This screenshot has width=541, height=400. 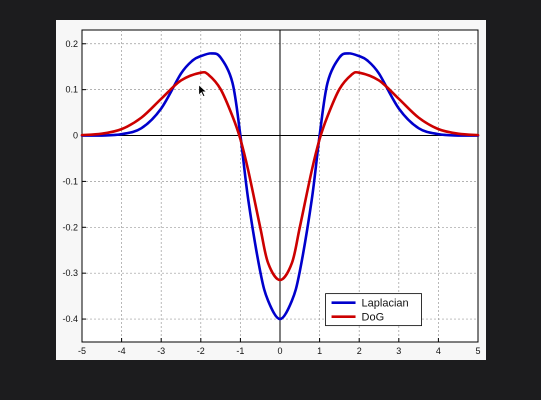 What do you see at coordinates (477, 351) in the screenshot?
I see `x-tick-label: 5` at bounding box center [477, 351].